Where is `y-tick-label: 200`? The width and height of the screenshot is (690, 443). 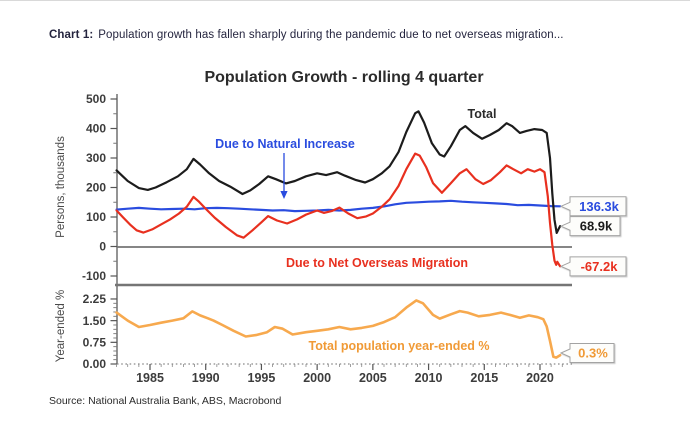
y-tick-label: 200 is located at coordinates (96, 188).